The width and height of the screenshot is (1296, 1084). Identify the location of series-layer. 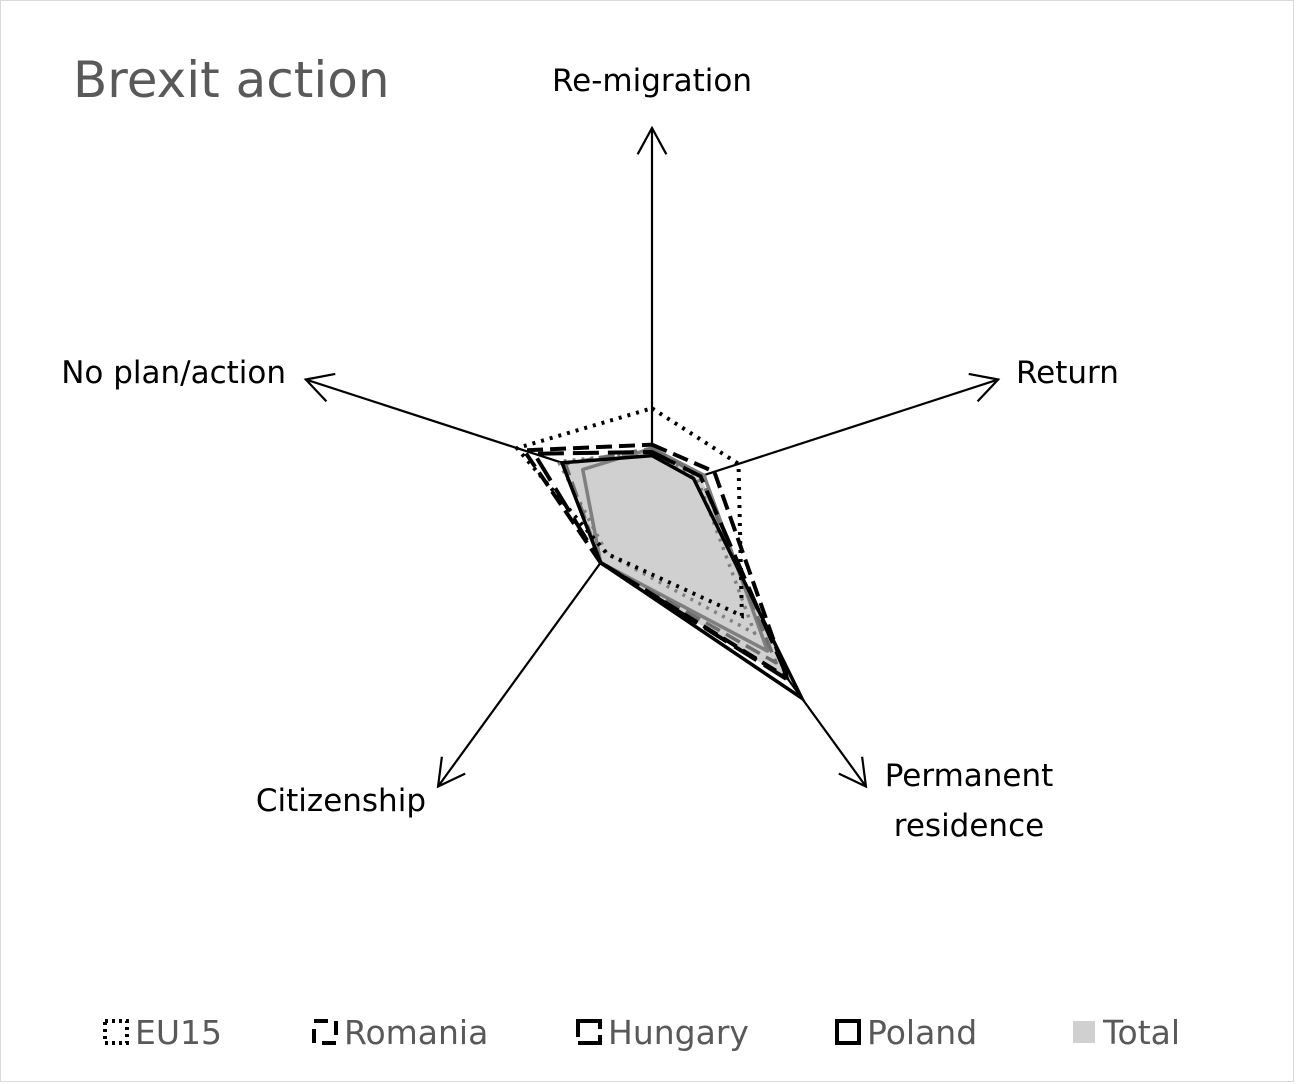
(660, 555).